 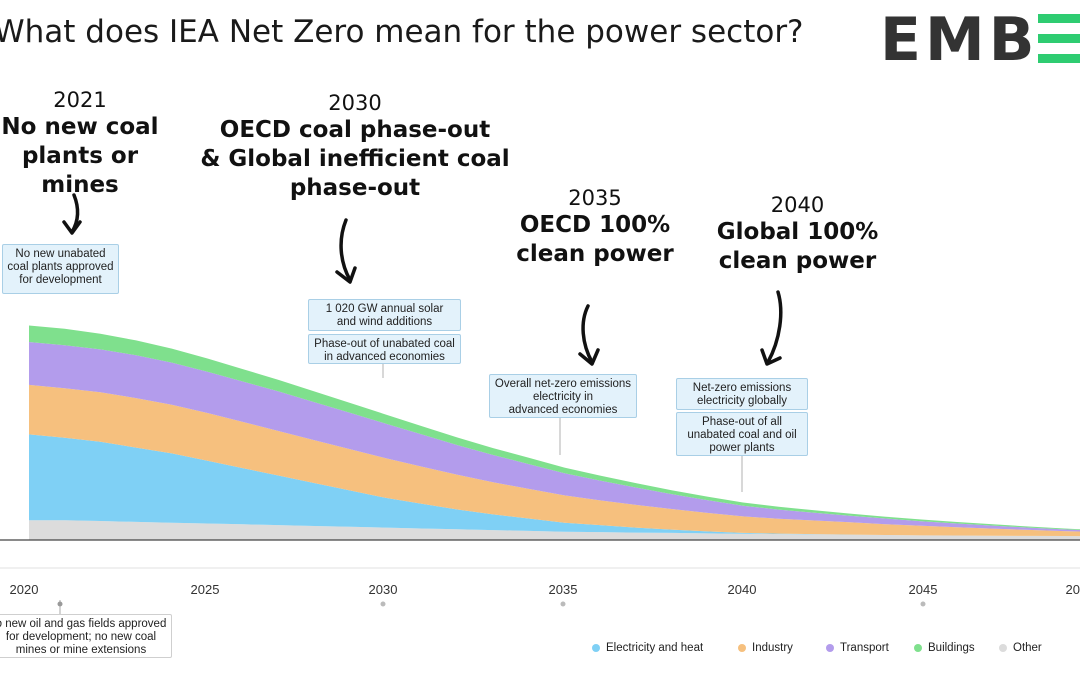 I want to click on milestone-year: 2040, so click(x=797, y=205).